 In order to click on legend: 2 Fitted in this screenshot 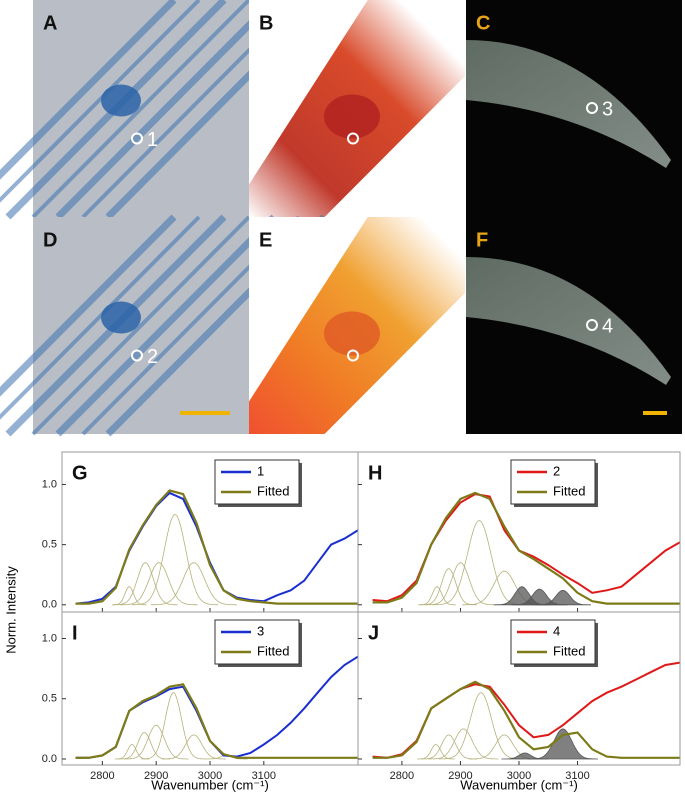, I will do `click(554, 483)`.